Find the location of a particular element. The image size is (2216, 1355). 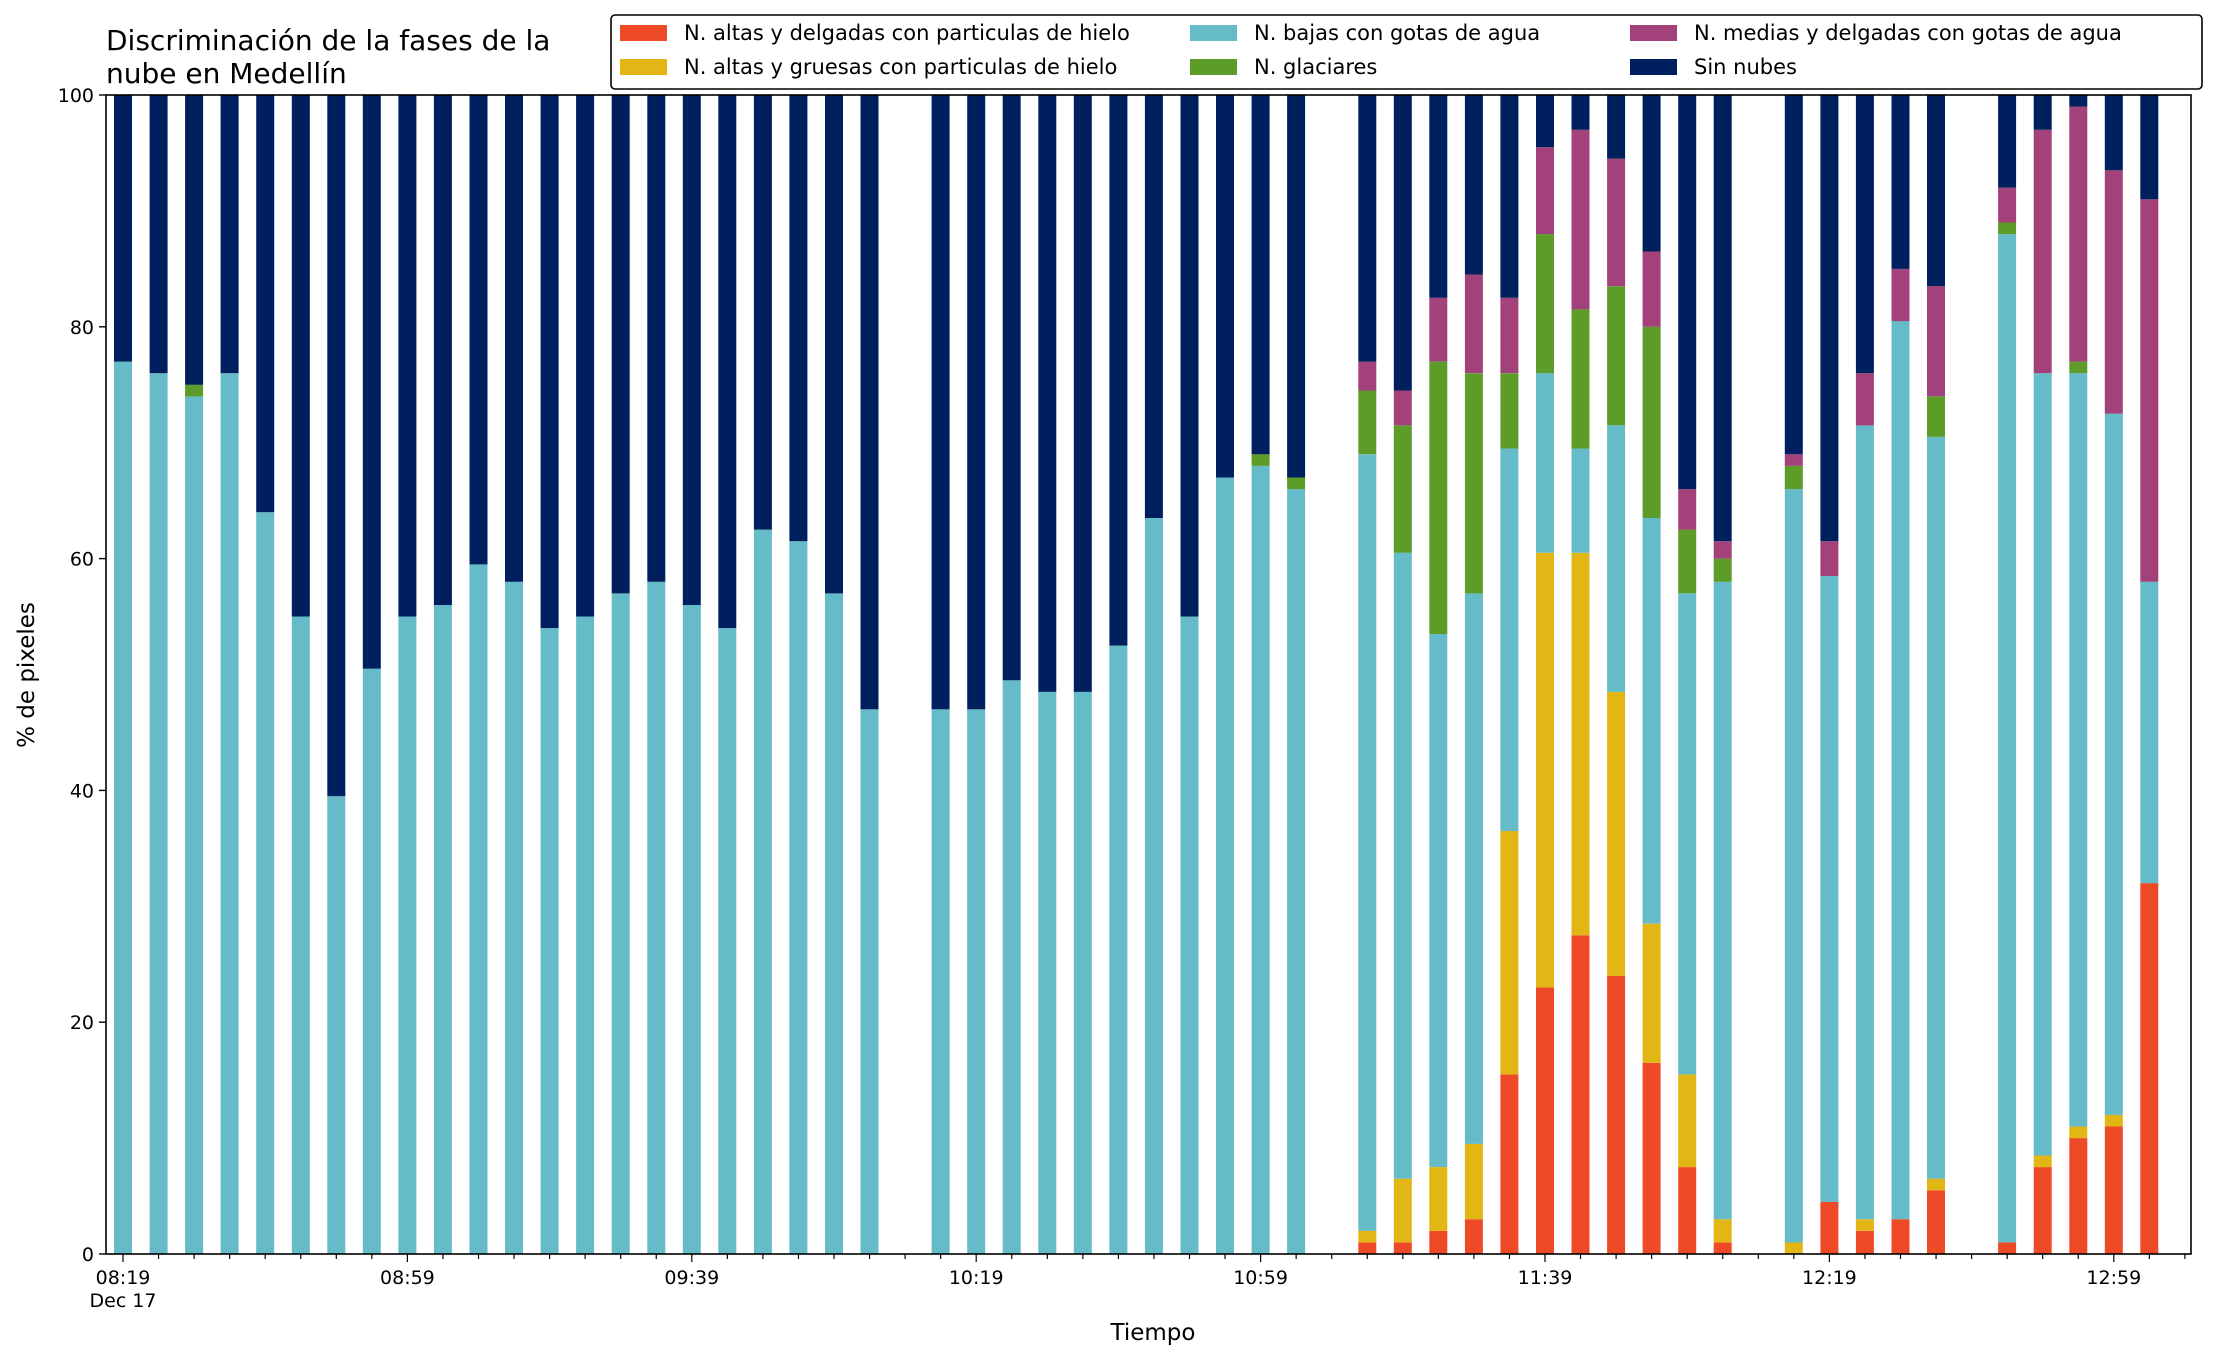

legend-label: N. bajas con gotas de agua is located at coordinates (1397, 33).